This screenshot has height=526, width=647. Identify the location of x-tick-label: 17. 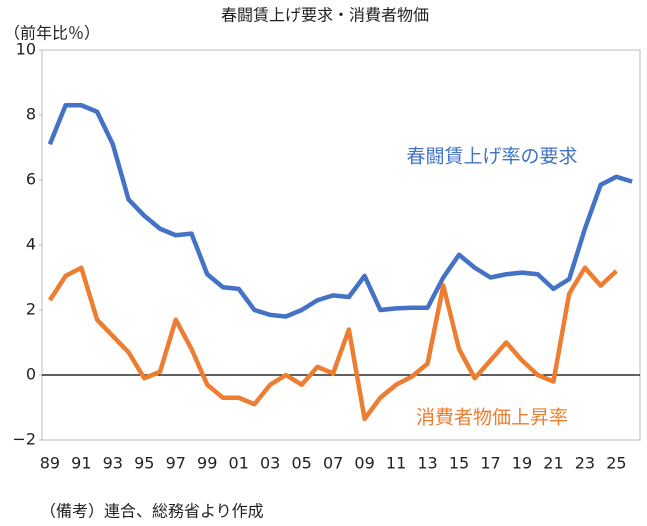
(490, 463).